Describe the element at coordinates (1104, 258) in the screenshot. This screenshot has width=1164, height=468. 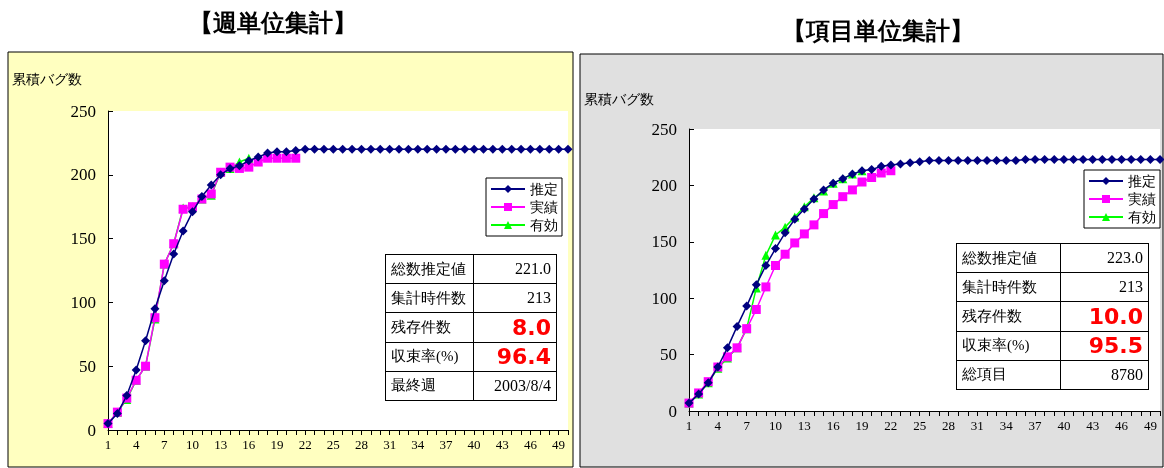
I see `annotation: 223.0` at that location.